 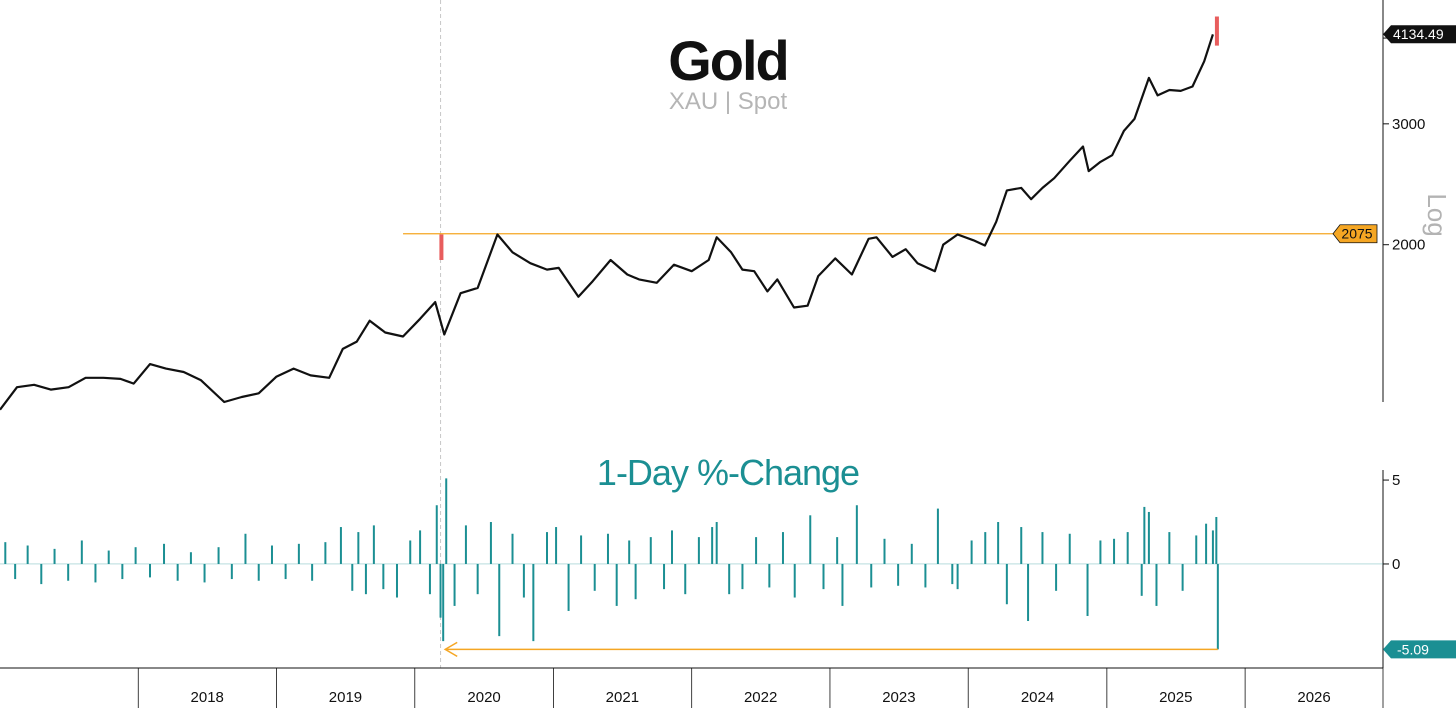 I want to click on x-tick-label: 2018, so click(x=207, y=697).